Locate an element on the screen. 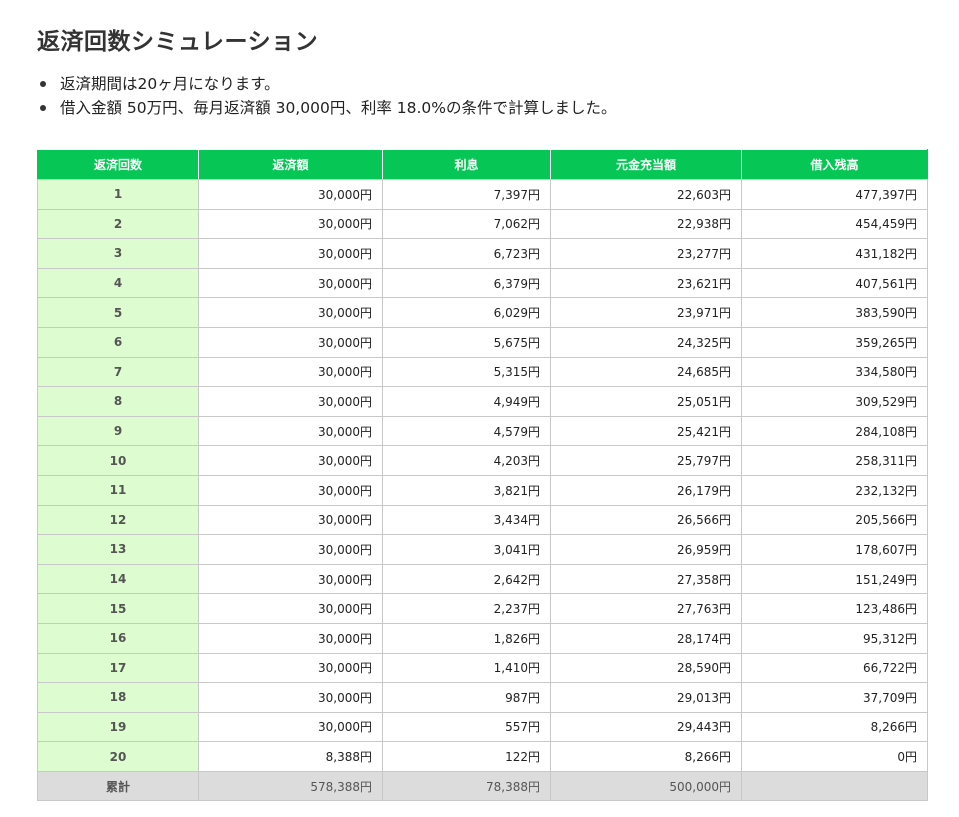 The width and height of the screenshot is (959, 817). cell-principal: 22,603円 is located at coordinates (646, 194).